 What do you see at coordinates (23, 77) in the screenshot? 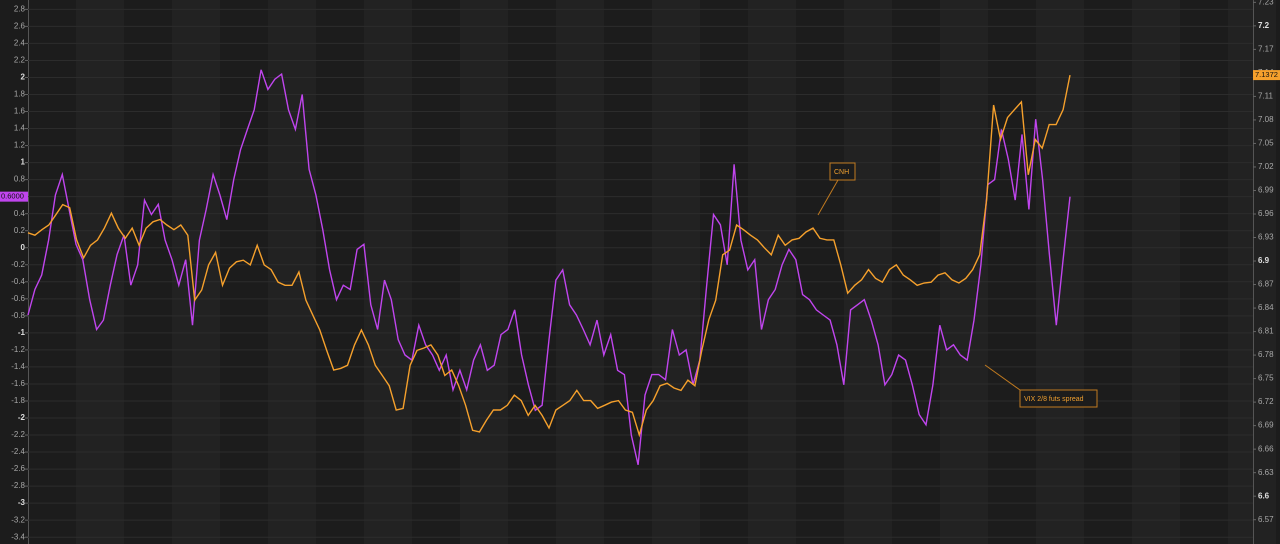
I see `y-tick-label: 2` at bounding box center [23, 77].